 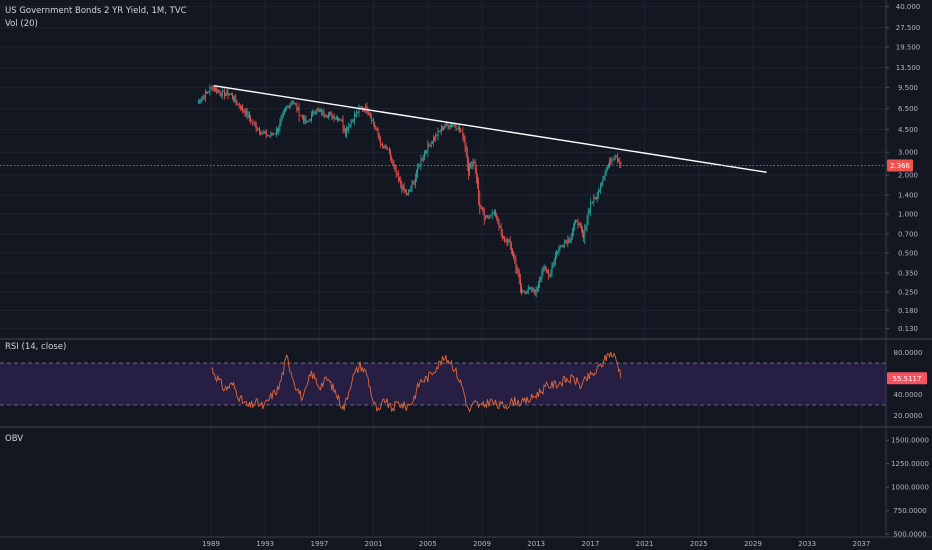 I want to click on rsi-band, so click(x=443, y=384).